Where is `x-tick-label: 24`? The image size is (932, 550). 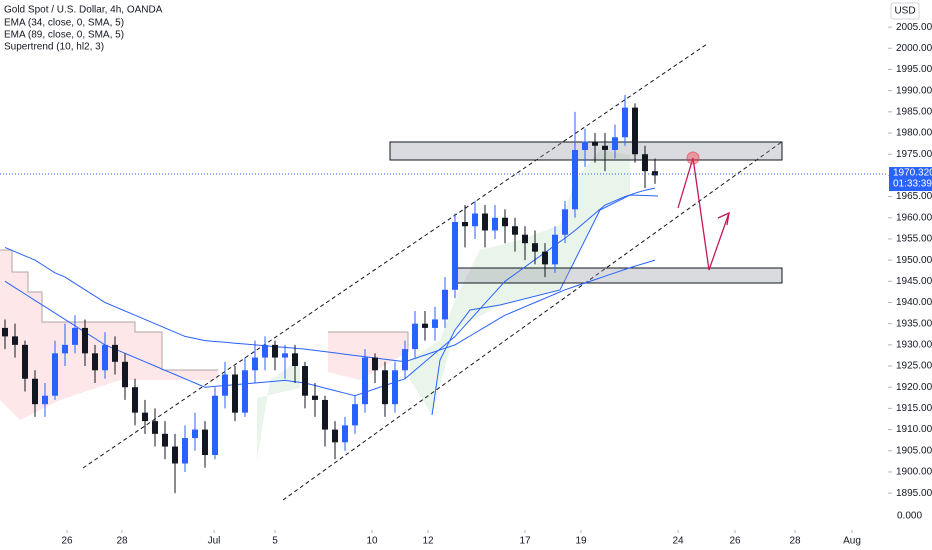
x-tick-label: 24 is located at coordinates (678, 541).